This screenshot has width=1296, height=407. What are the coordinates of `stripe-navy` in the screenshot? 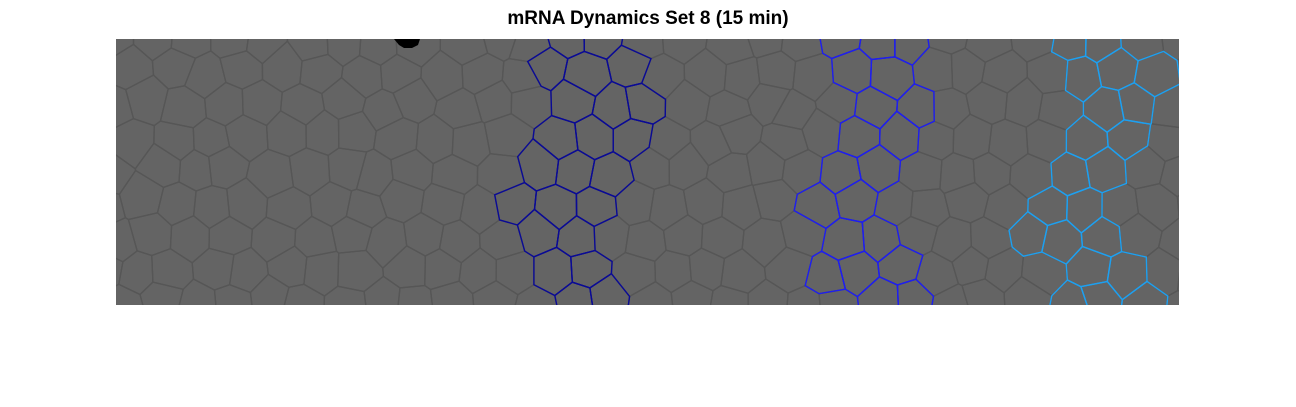 It's located at (580, 172).